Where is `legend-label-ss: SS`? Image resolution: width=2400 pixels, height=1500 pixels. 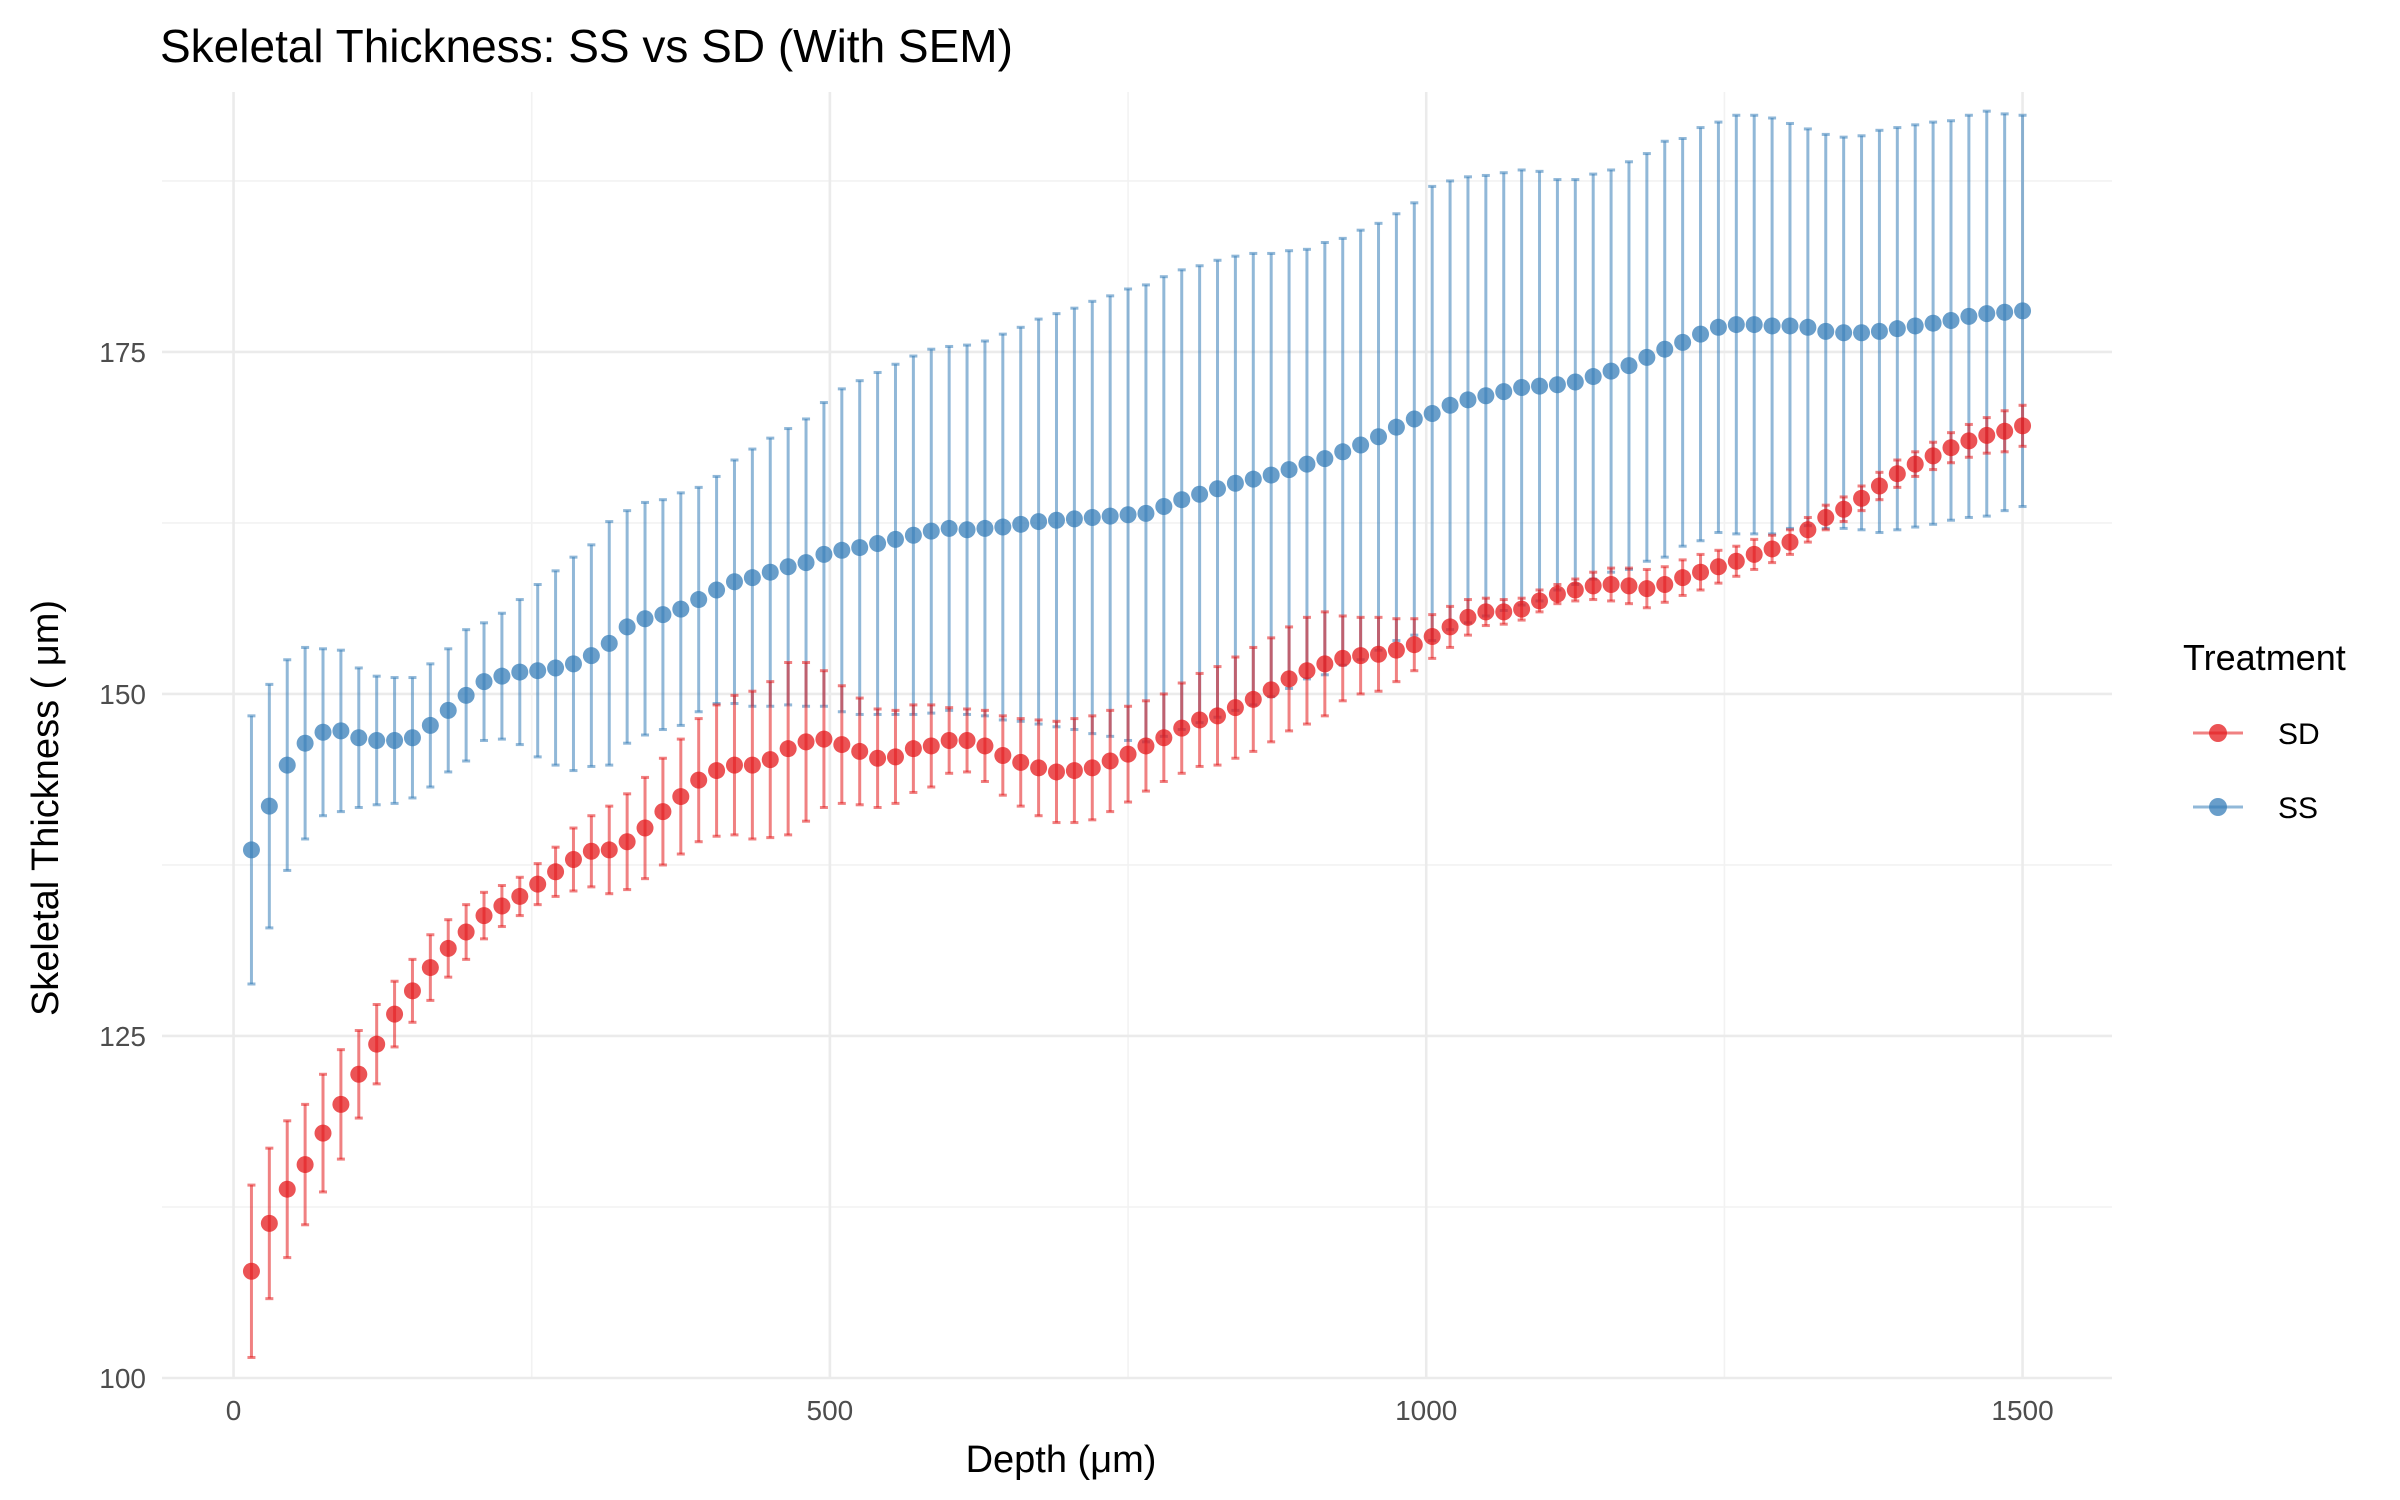
legend-label-ss: SS is located at coordinates (2298, 808).